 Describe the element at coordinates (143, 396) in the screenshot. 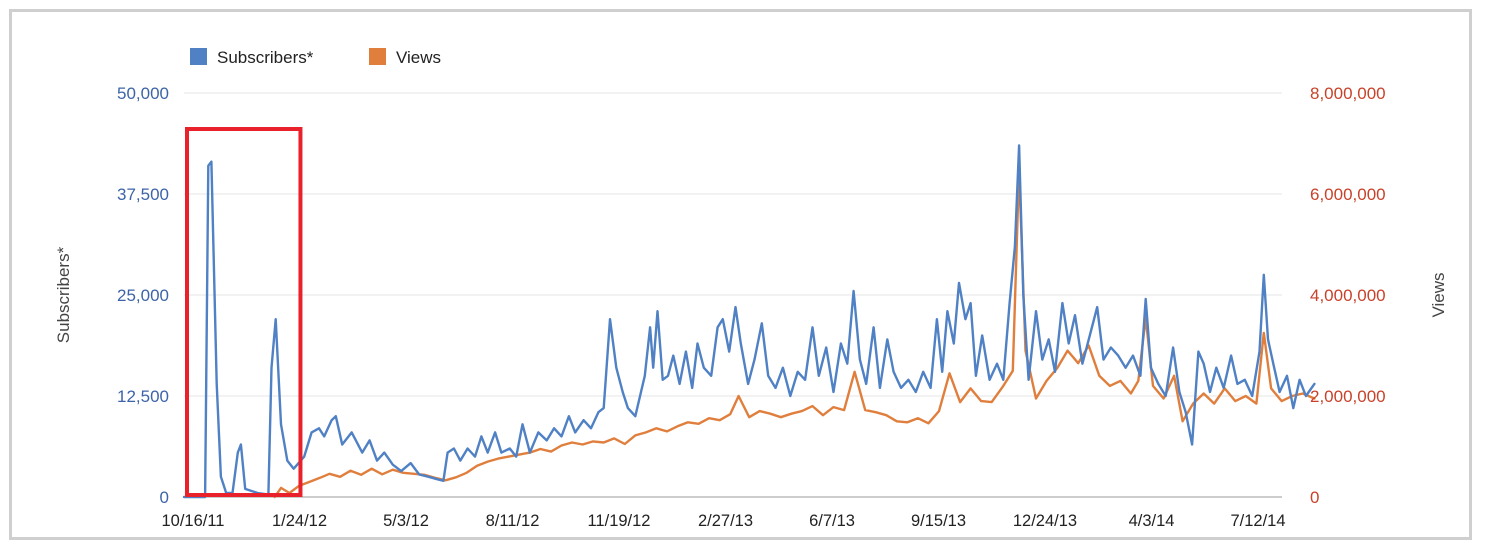

I see `y-left-tick-label: 12,500` at that location.